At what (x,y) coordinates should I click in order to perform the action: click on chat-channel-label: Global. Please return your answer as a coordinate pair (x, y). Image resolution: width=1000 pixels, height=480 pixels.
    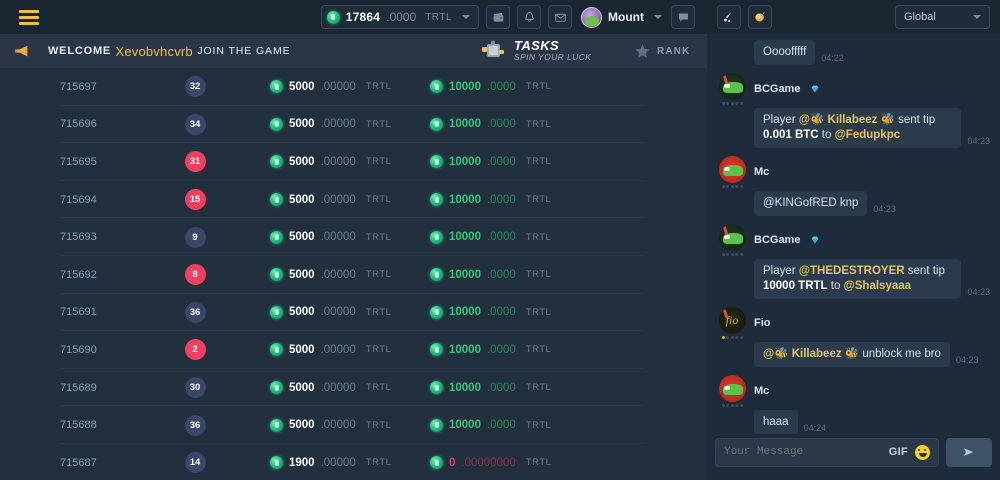
    Looking at the image, I should click on (920, 17).